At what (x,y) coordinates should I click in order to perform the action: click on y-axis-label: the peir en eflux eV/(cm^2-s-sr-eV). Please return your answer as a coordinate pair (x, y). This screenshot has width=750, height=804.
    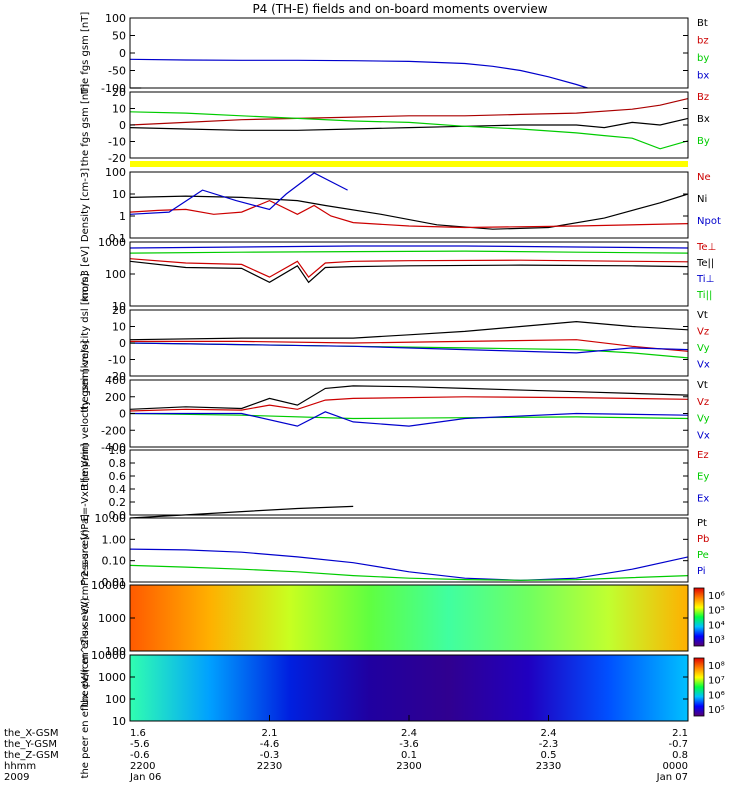
    Looking at the image, I should click on (85, 618).